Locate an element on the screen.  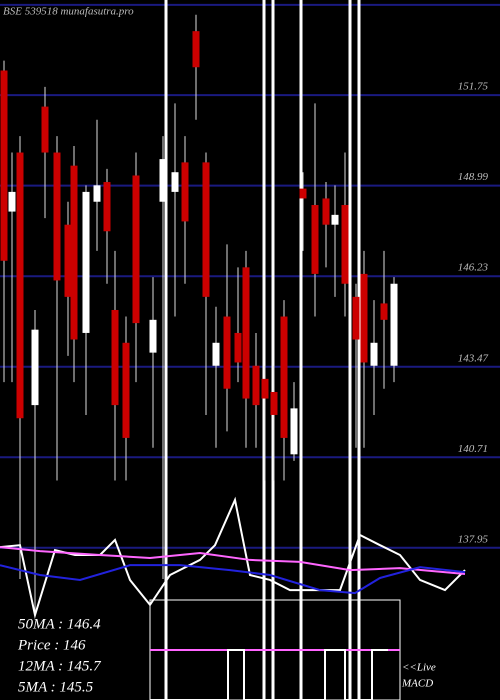
y-tick-label: 151.75 is located at coordinates (473, 87).